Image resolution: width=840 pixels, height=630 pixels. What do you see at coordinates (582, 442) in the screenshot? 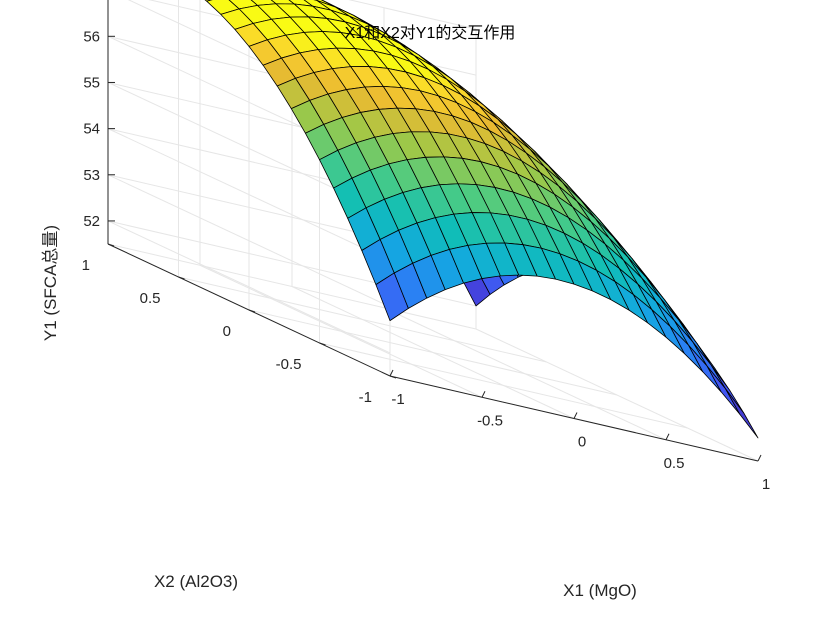
I see `x-tick-label: 0` at bounding box center [582, 442].